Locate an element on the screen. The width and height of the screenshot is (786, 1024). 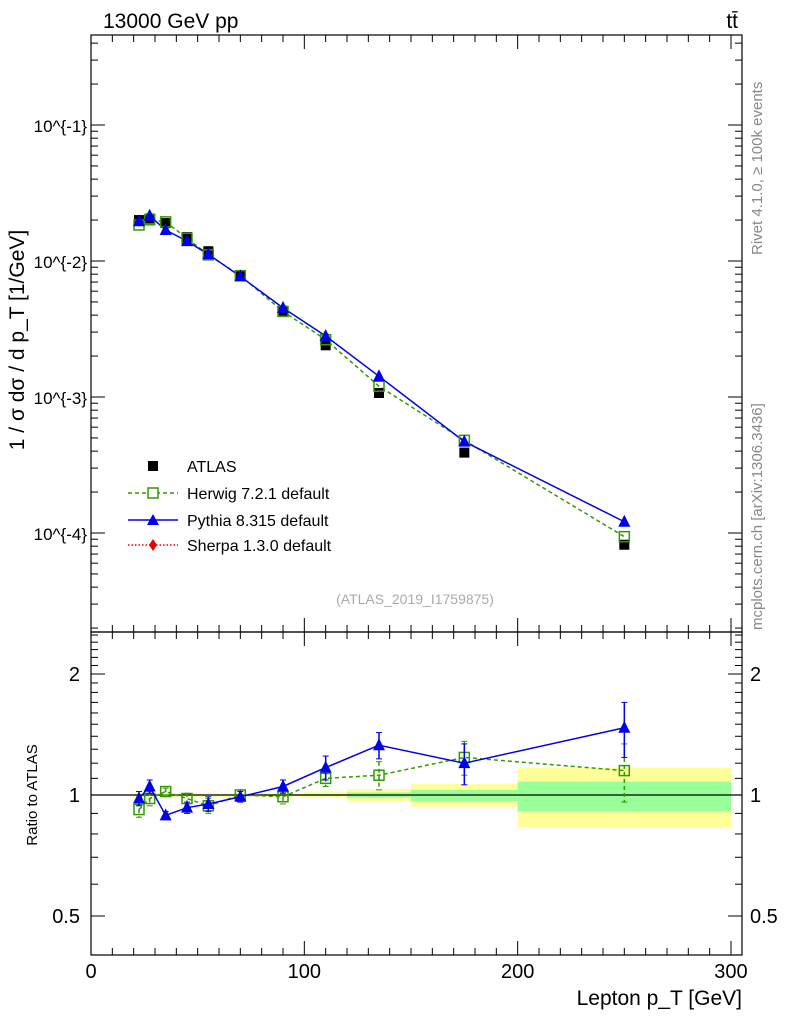
legend-herwig-marker is located at coordinates (153, 493).